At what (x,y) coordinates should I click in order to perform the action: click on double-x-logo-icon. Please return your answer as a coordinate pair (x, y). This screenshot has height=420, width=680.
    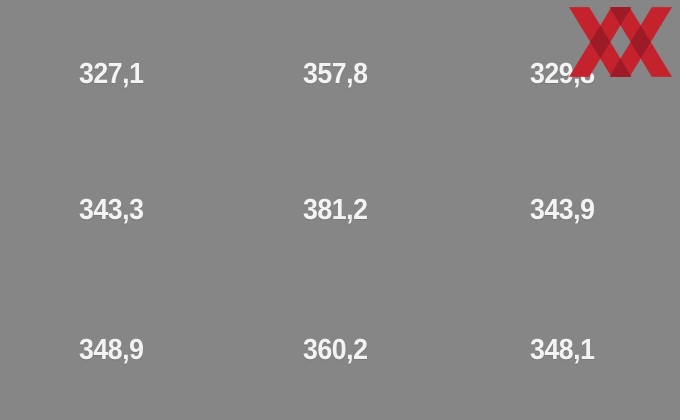
    Looking at the image, I should click on (620, 42).